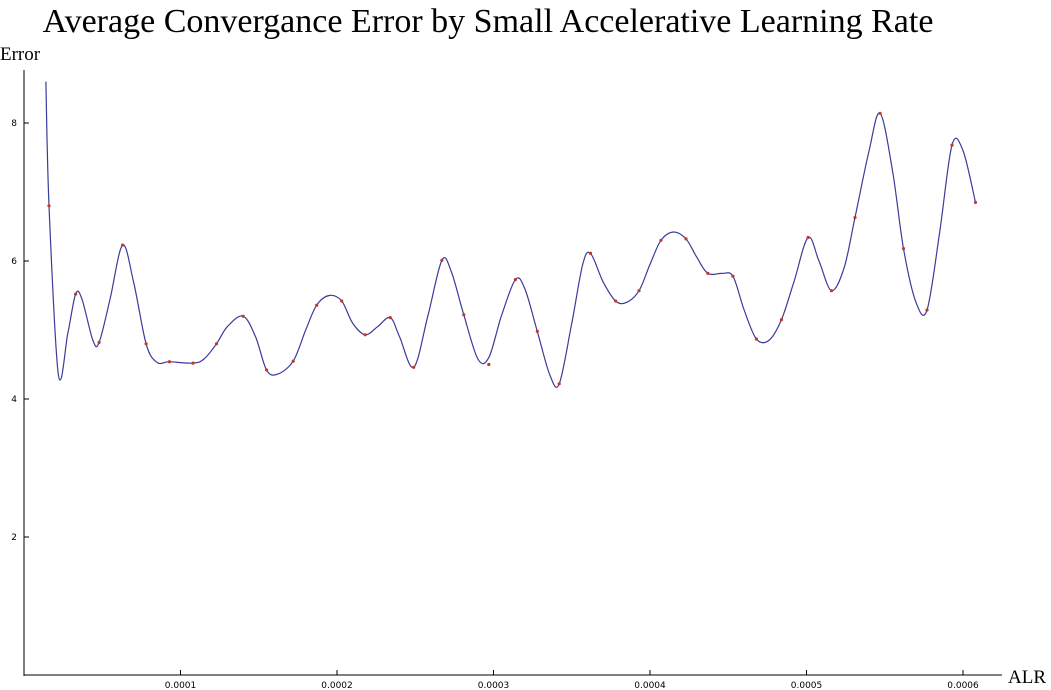  What do you see at coordinates (181, 685) in the screenshot?
I see `x-tick-label: 0.0001` at bounding box center [181, 685].